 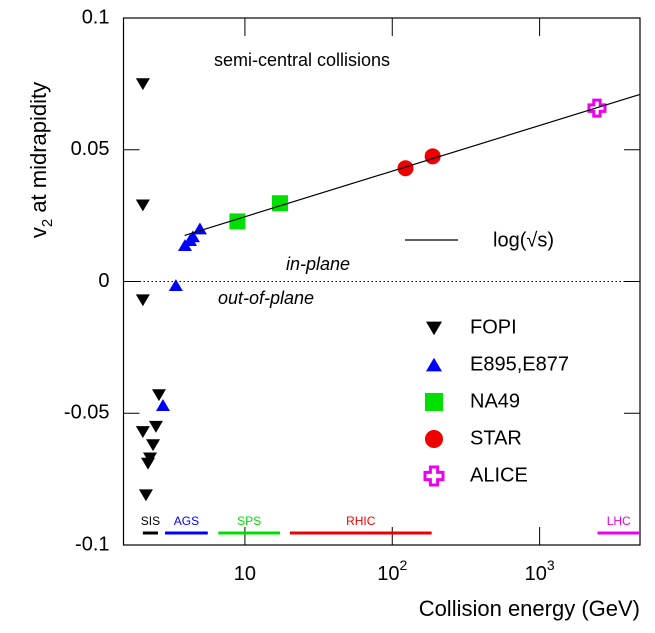 I want to click on energy-range-label: RHIC, so click(x=361, y=521).